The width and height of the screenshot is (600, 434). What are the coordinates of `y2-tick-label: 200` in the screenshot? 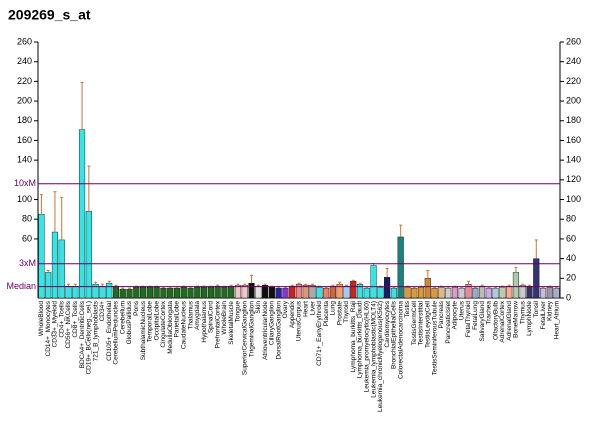 It's located at (573, 100).